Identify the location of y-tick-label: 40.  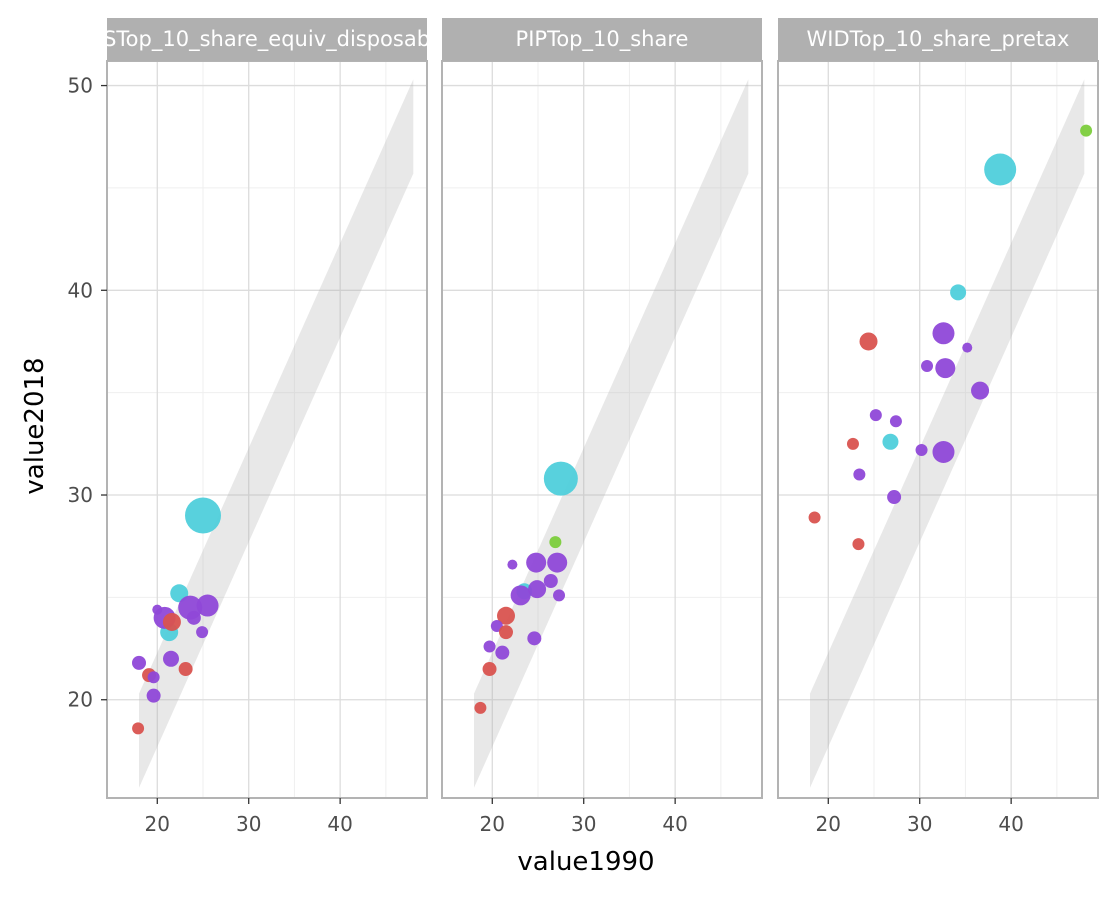
(80, 290).